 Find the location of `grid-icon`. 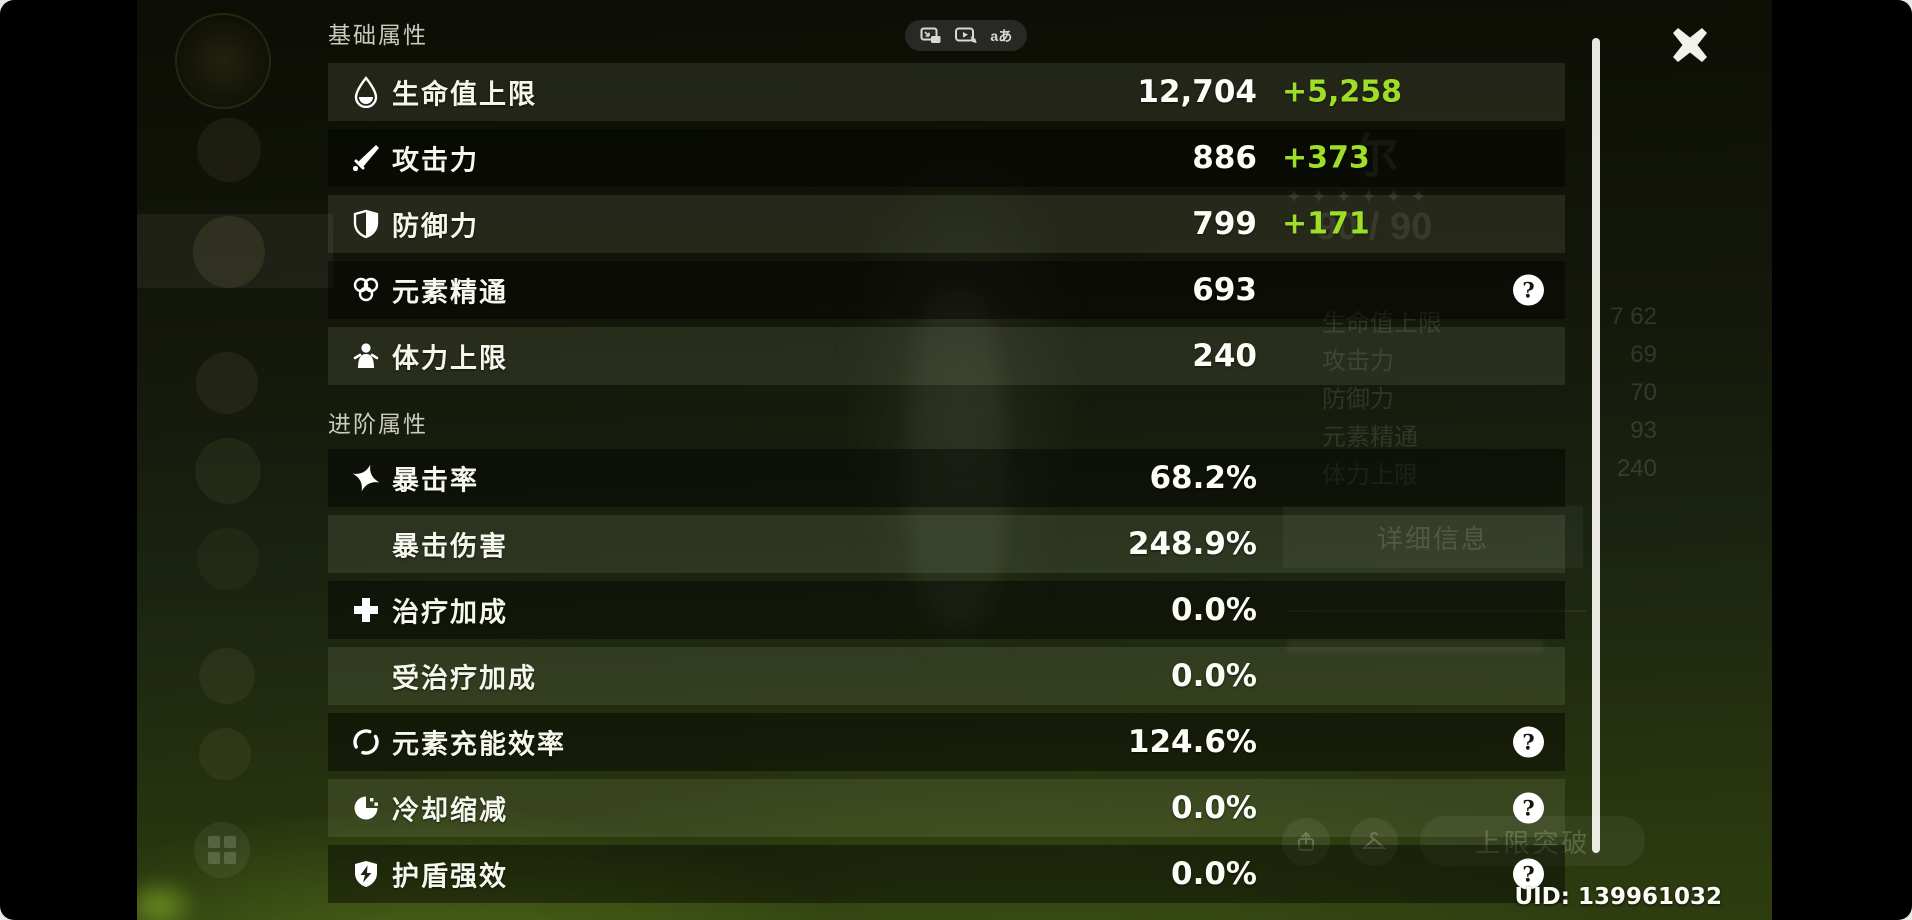

grid-icon is located at coordinates (222, 850).